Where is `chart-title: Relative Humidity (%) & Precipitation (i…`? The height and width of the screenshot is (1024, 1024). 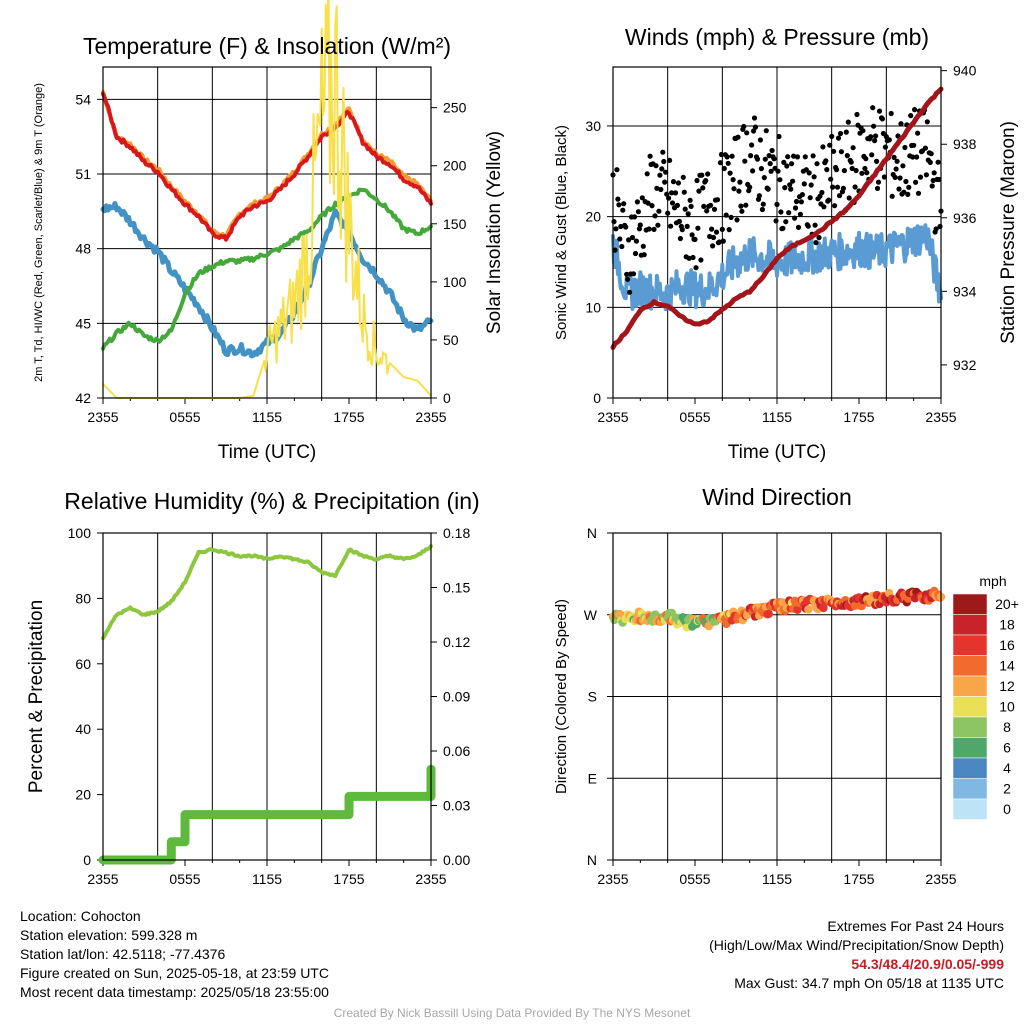 chart-title: Relative Humidity (%) & Precipitation (i… is located at coordinates (271, 501).